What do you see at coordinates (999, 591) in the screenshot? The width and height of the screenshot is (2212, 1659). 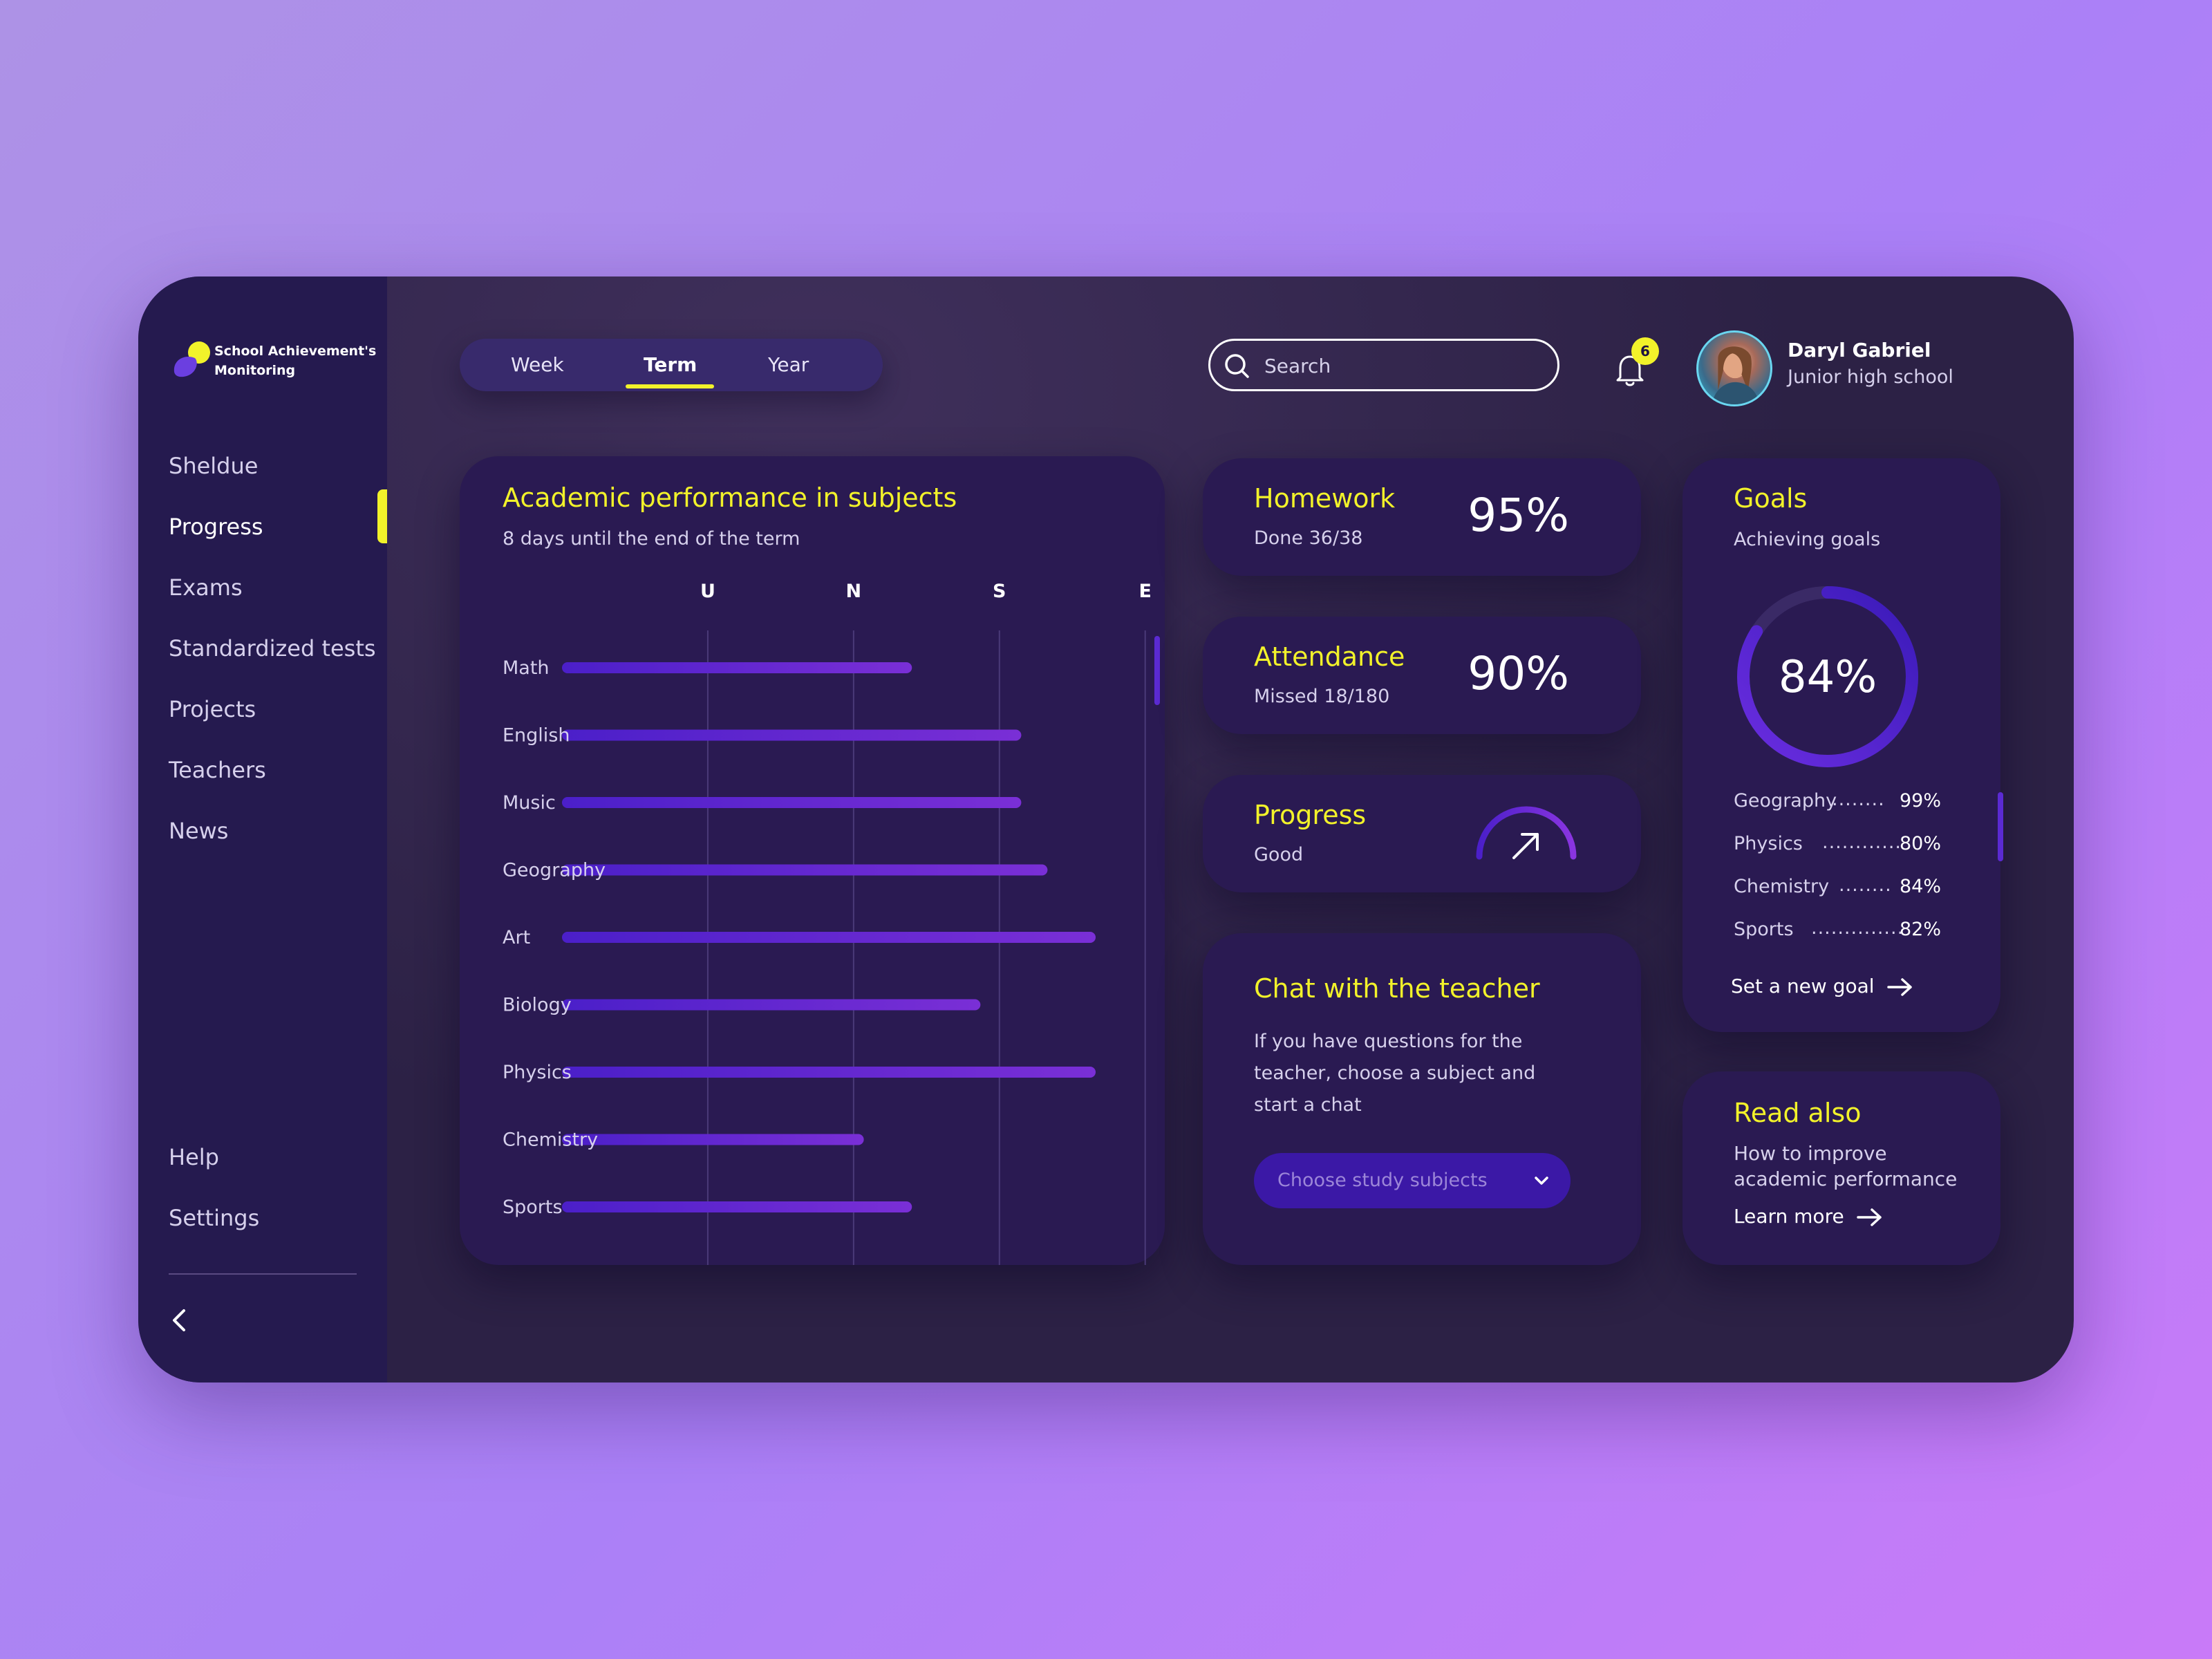 I see `grade-label-s: S` at bounding box center [999, 591].